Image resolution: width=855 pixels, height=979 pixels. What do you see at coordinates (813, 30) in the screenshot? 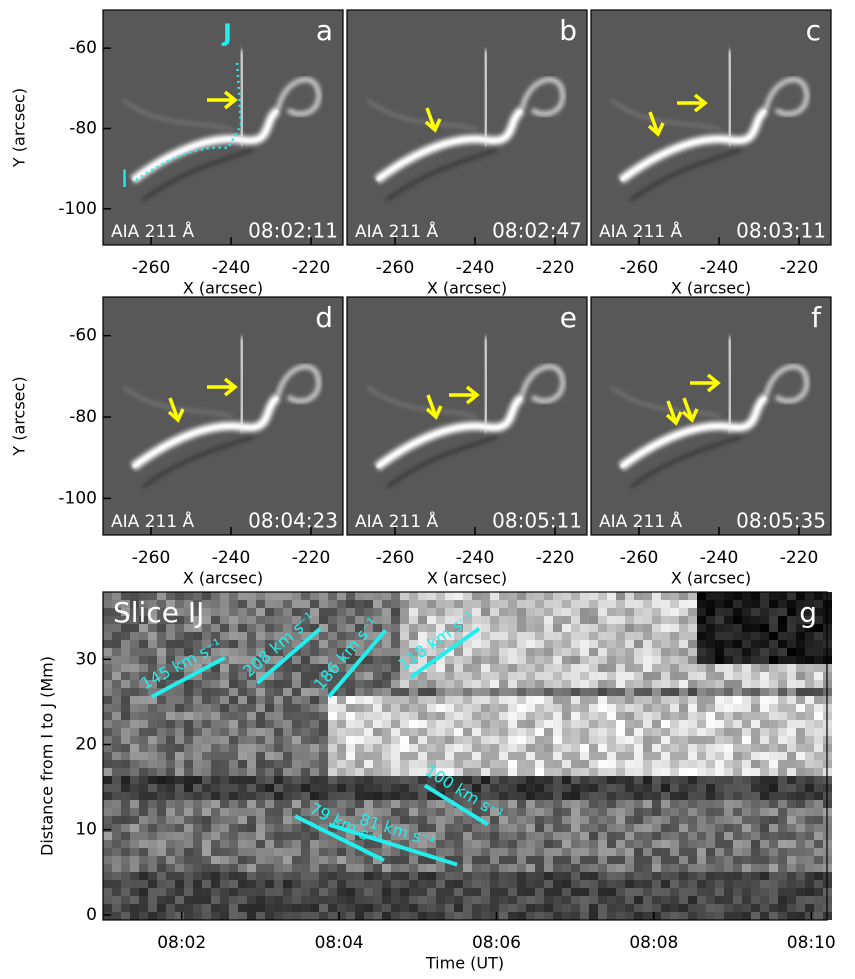
I see `panel-letter: c` at bounding box center [813, 30].